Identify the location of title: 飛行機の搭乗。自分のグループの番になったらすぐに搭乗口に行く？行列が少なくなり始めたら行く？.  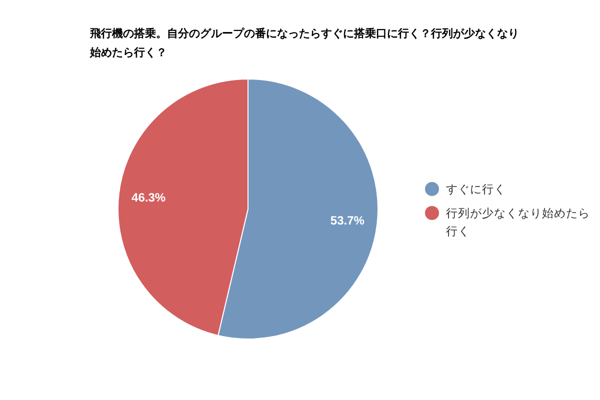
(304, 43).